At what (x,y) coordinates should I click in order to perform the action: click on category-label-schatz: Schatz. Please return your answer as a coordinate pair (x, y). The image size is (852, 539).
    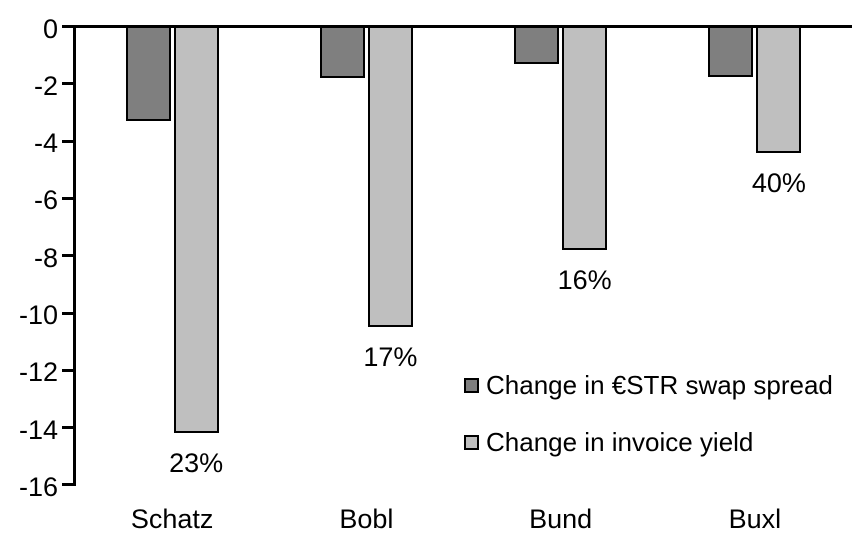
    Looking at the image, I should click on (172, 519).